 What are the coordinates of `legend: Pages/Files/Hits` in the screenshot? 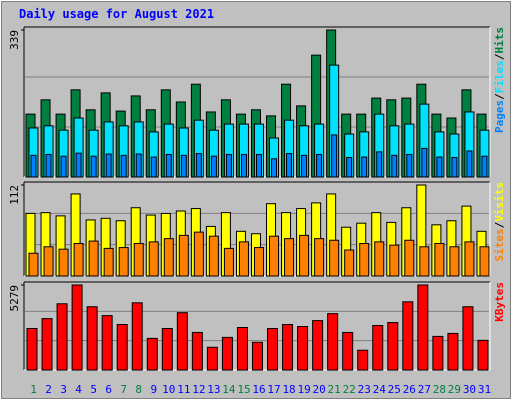 It's located at (499, 80).